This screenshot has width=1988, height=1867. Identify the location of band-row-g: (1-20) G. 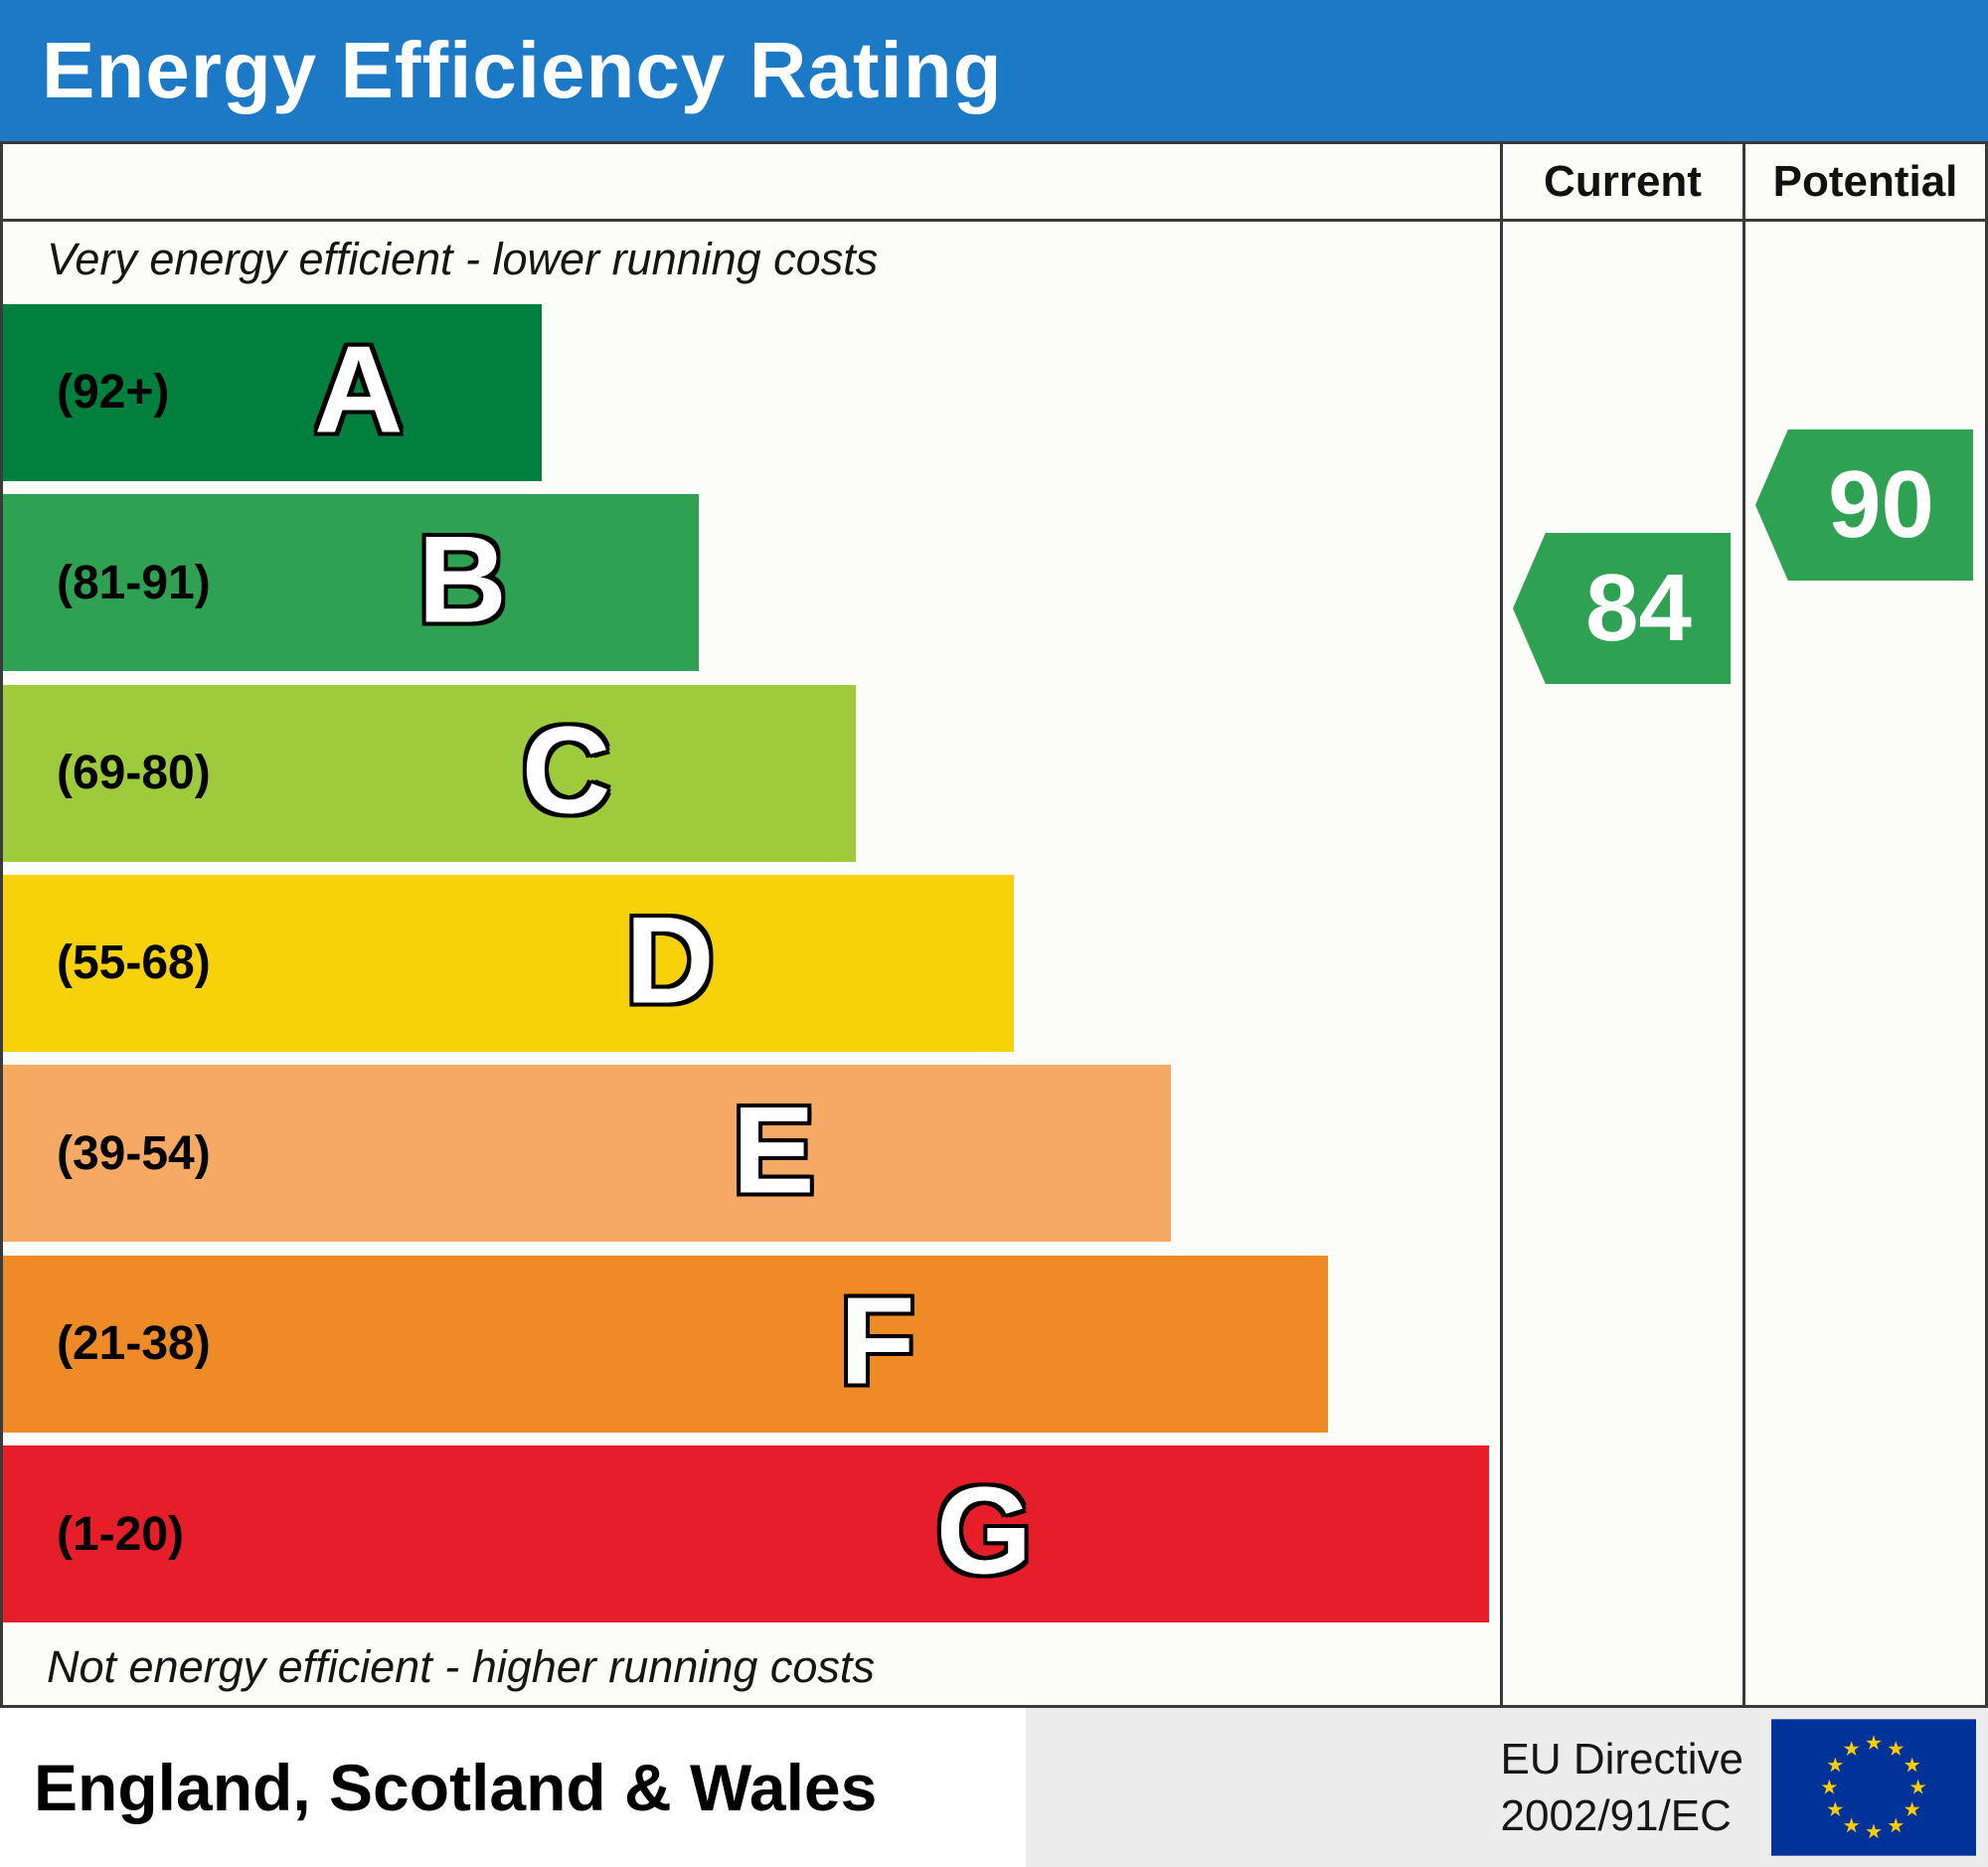
(751, 1534).